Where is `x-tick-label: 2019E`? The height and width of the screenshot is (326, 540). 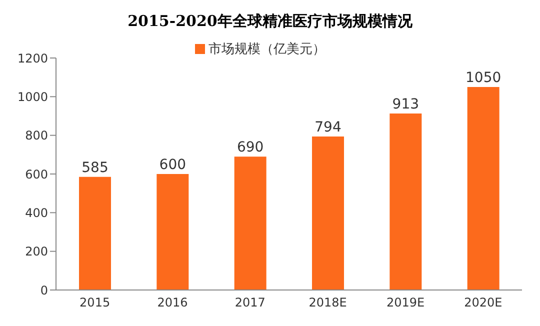
x-tick-label: 2019E is located at coordinates (405, 303).